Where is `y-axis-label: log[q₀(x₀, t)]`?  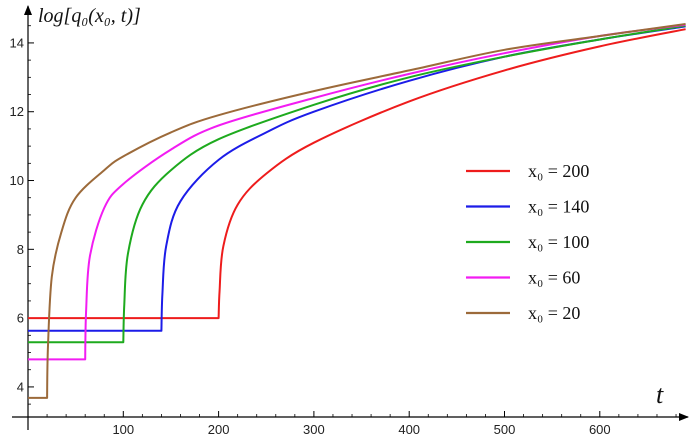
y-axis-label: log[q₀(x₀, t)] is located at coordinates (89, 16).